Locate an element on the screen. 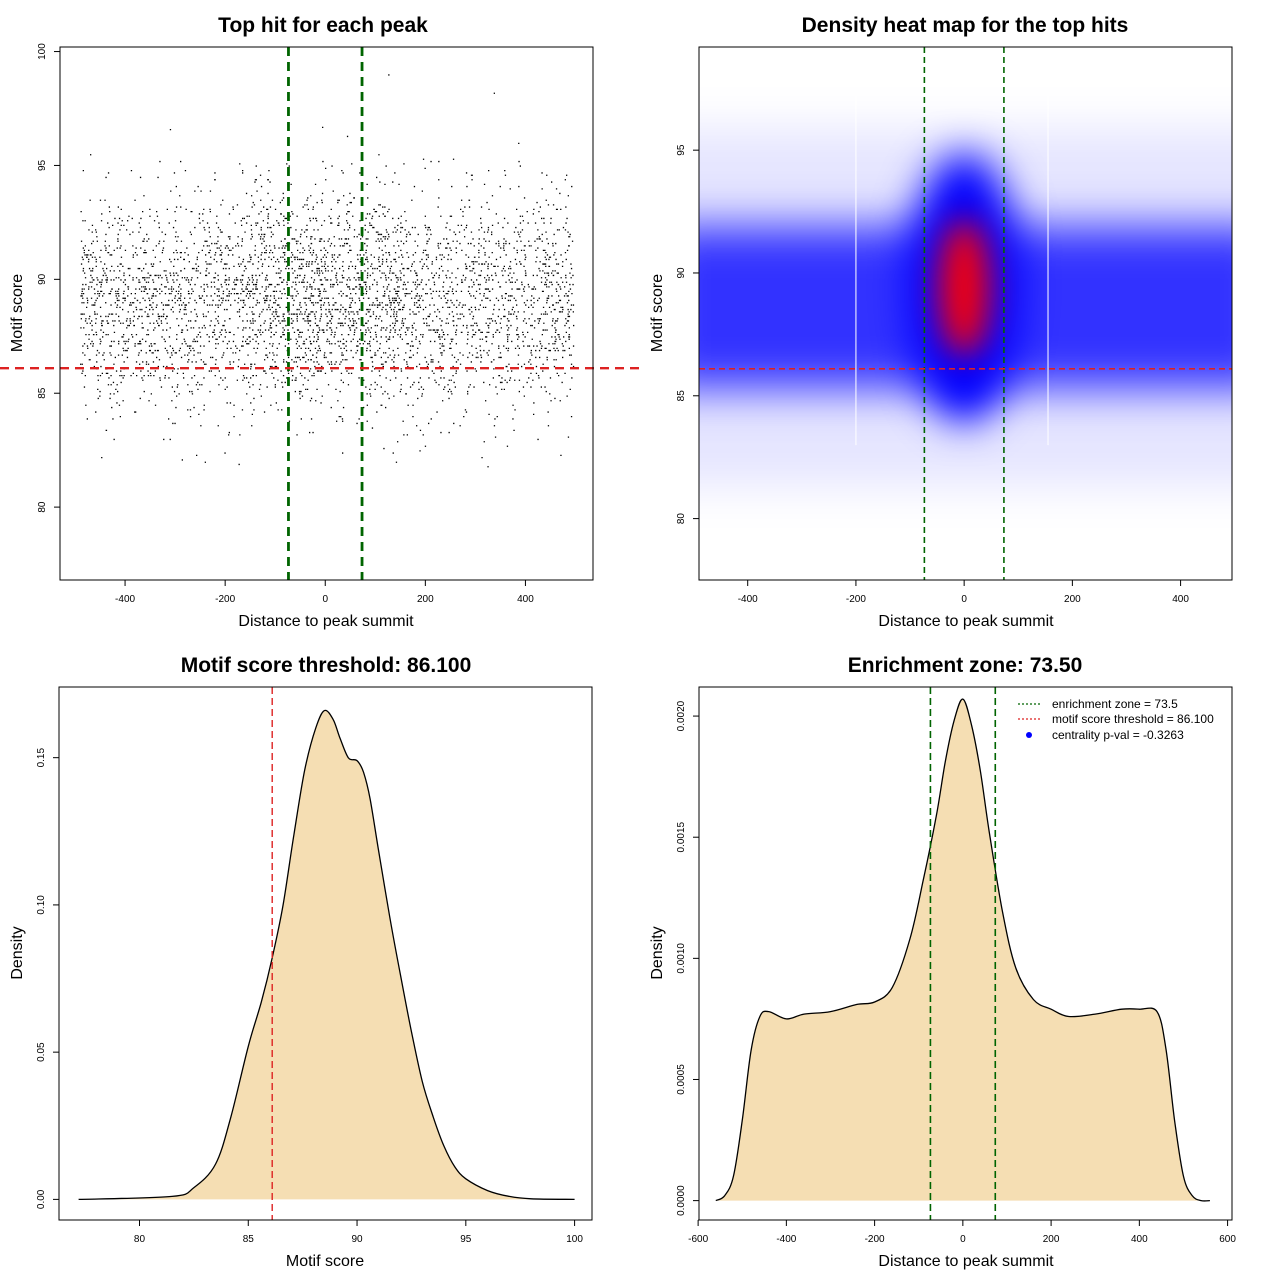 Image resolution: width=1280 pixels, height=1280 pixels. scatter-y-tick-label: 80 is located at coordinates (42, 507).